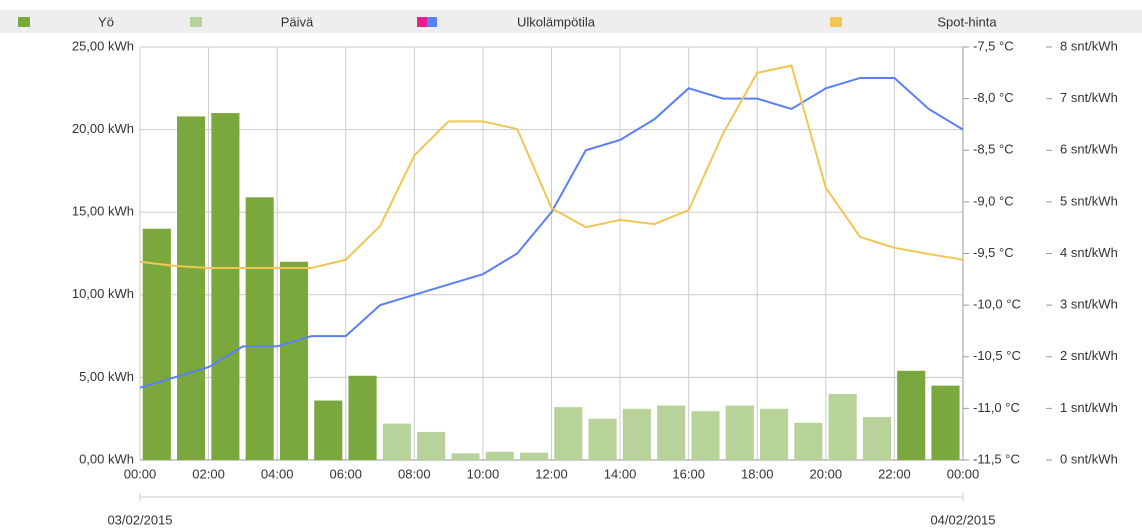 The image size is (1142, 529). What do you see at coordinates (103, 128) in the screenshot?
I see `y-tick-label: 20,00 kWh` at bounding box center [103, 128].